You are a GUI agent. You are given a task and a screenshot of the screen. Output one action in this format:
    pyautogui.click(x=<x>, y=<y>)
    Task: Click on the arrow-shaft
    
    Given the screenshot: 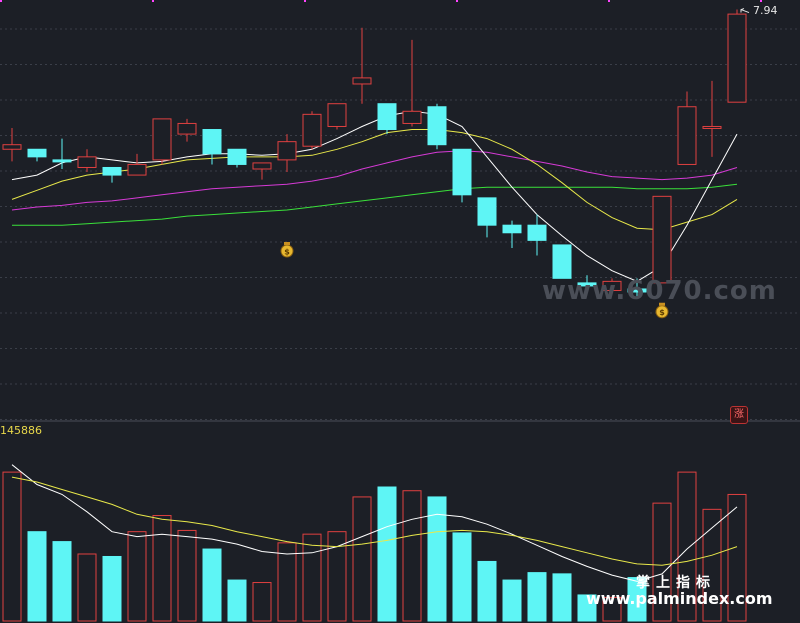 What is the action you would take?
    pyautogui.click(x=745, y=11)
    